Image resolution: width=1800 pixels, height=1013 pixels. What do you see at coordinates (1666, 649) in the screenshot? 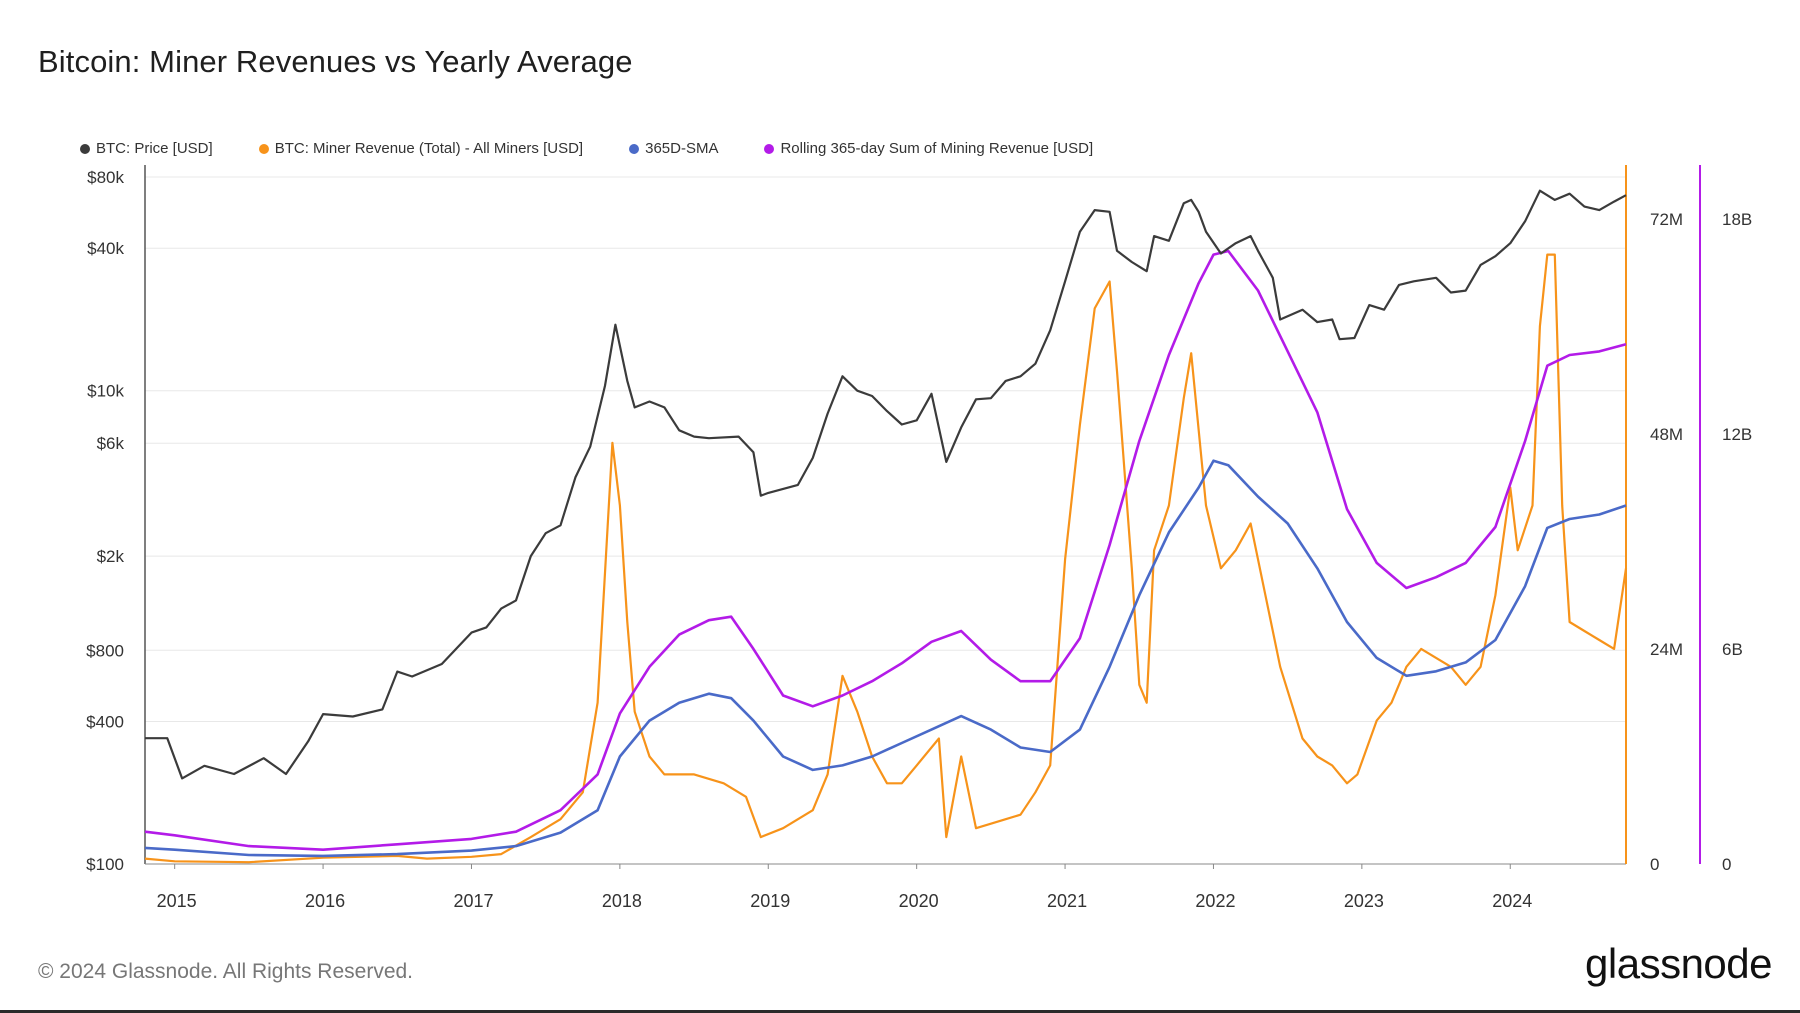
I see `y-right1-tick-label: 24M` at bounding box center [1666, 649].